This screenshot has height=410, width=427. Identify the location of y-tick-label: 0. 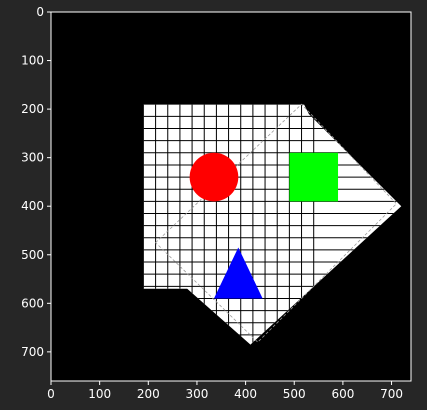
(40, 12).